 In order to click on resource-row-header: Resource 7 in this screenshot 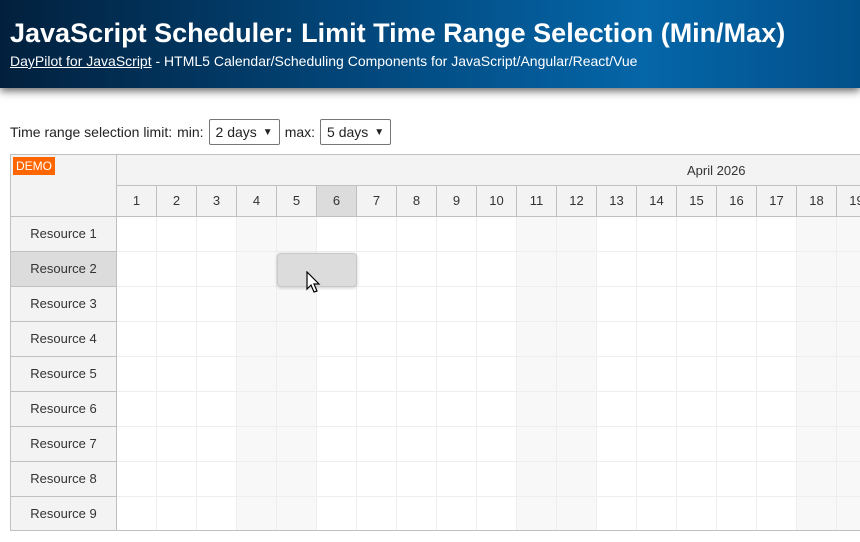, I will do `click(64, 444)`.